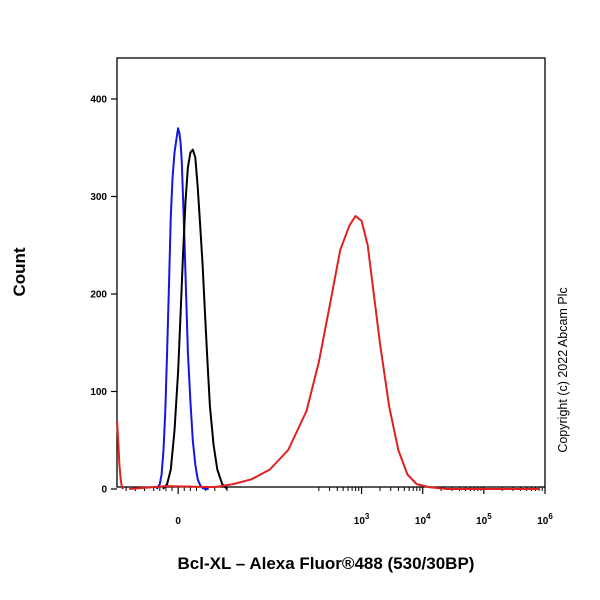 The width and height of the screenshot is (600, 600). I want to click on y-axis-title: Count, so click(19, 271).